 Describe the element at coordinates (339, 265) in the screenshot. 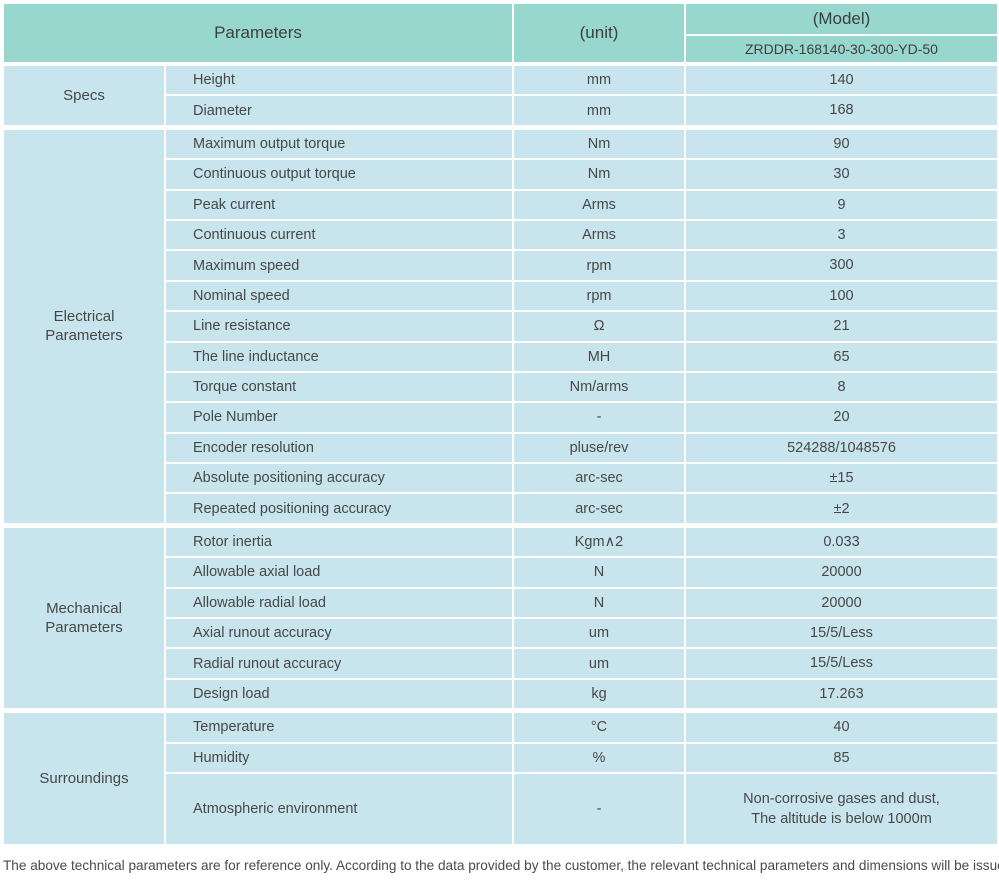

I see `param-name-cell: Maximum speed` at that location.